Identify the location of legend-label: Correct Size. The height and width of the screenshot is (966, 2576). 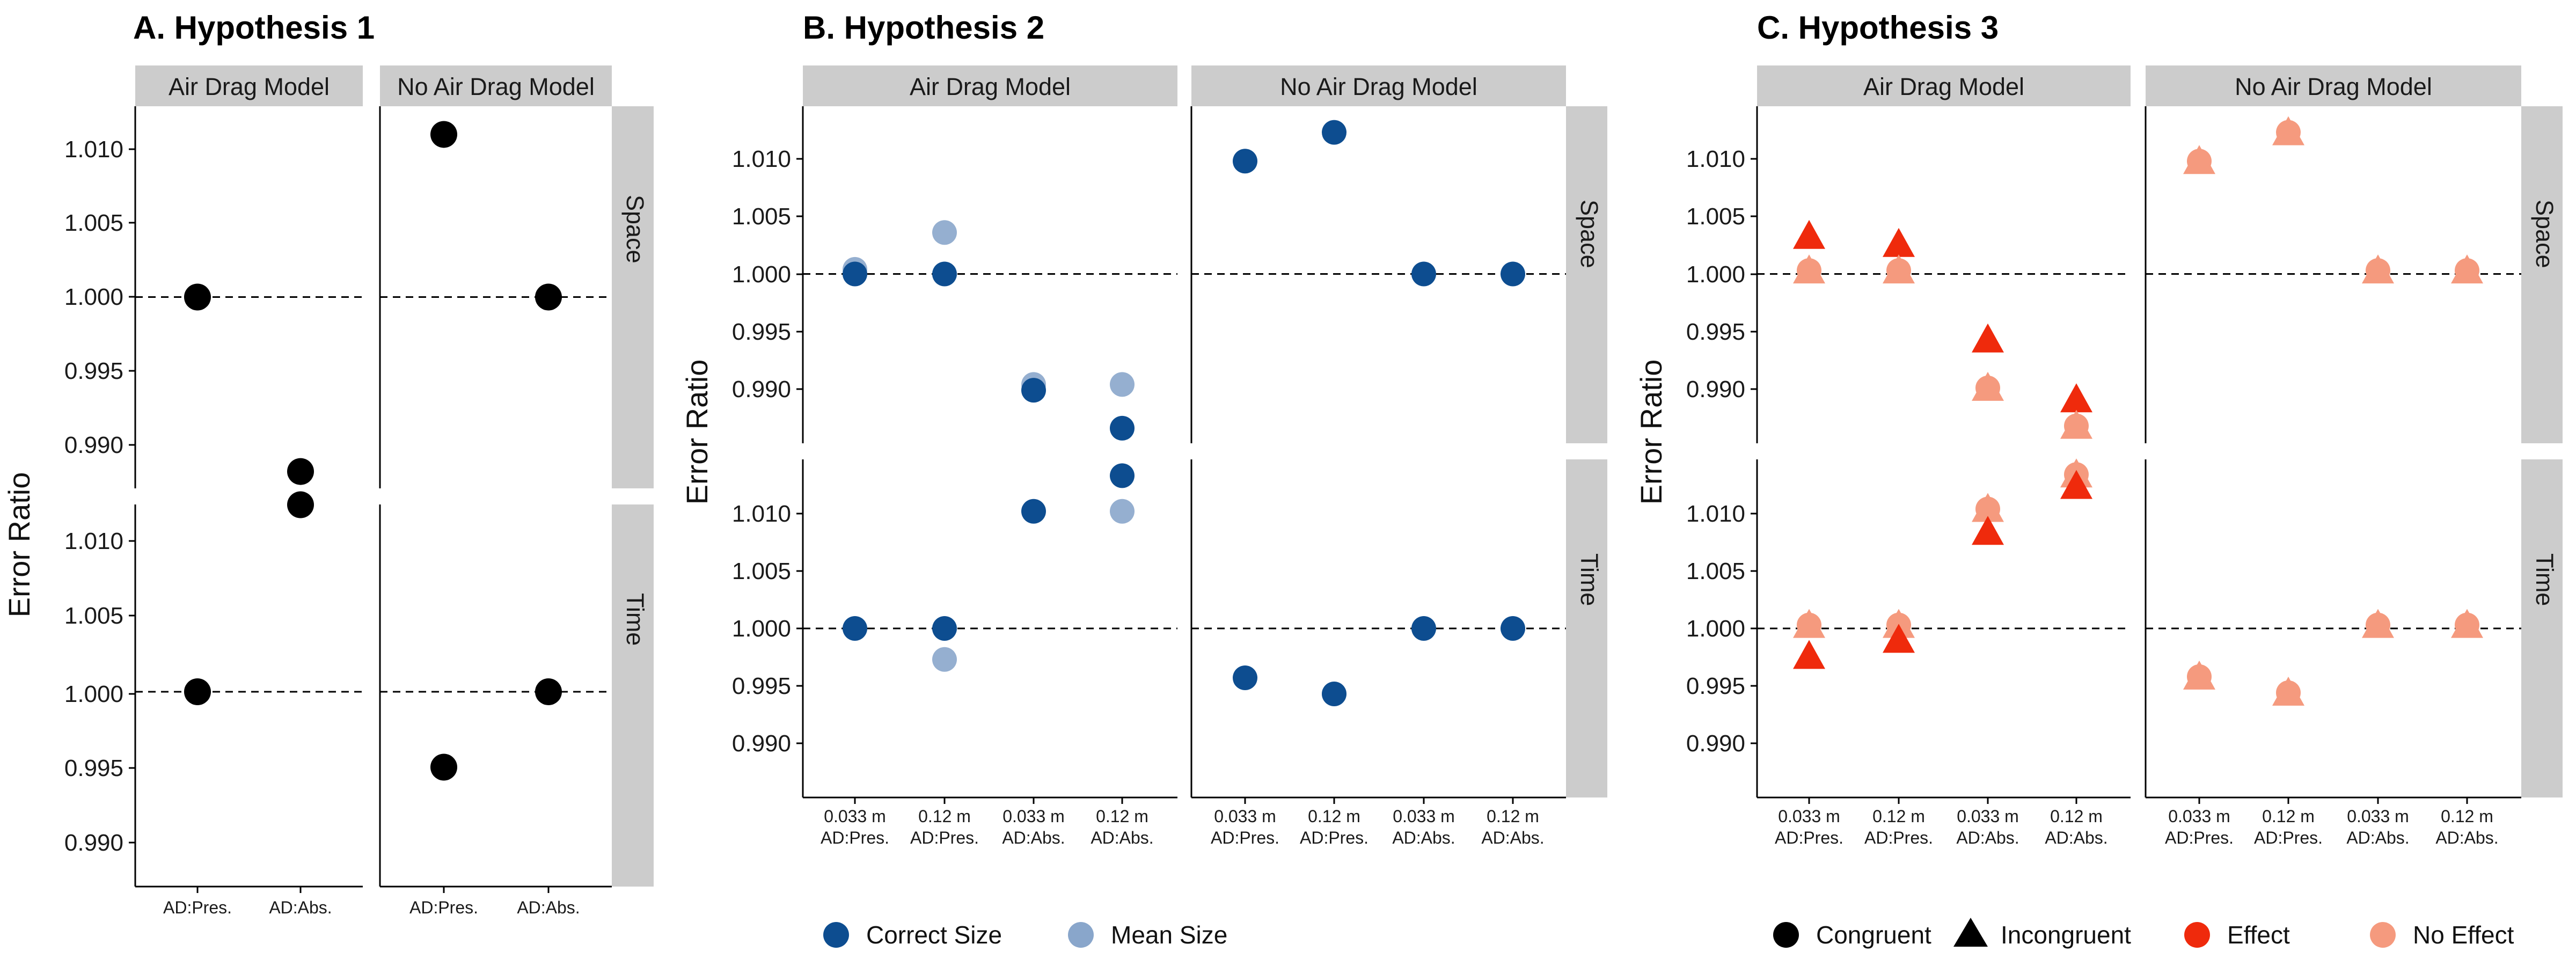
(934, 935).